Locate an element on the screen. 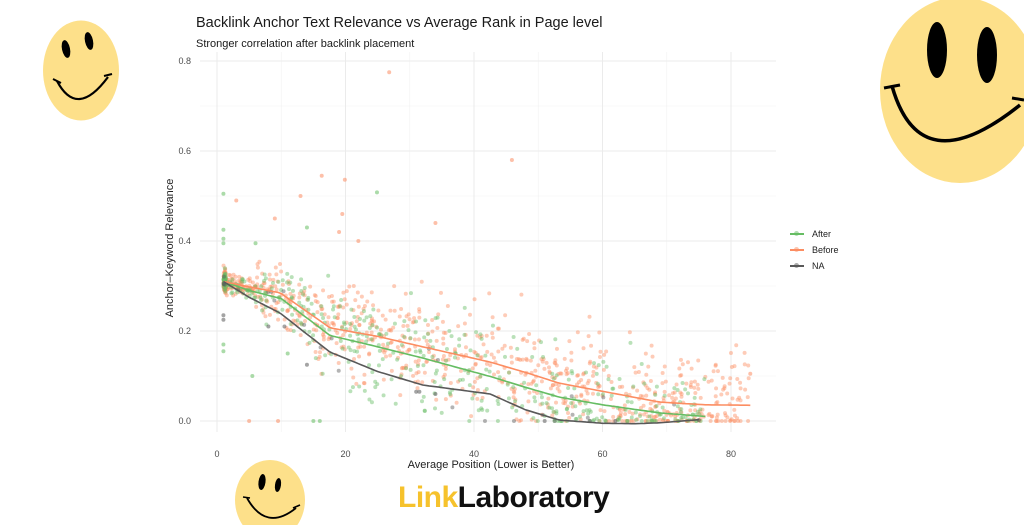  y-axis-label: Anchor–Keyword Relevance is located at coordinates (170, 248).